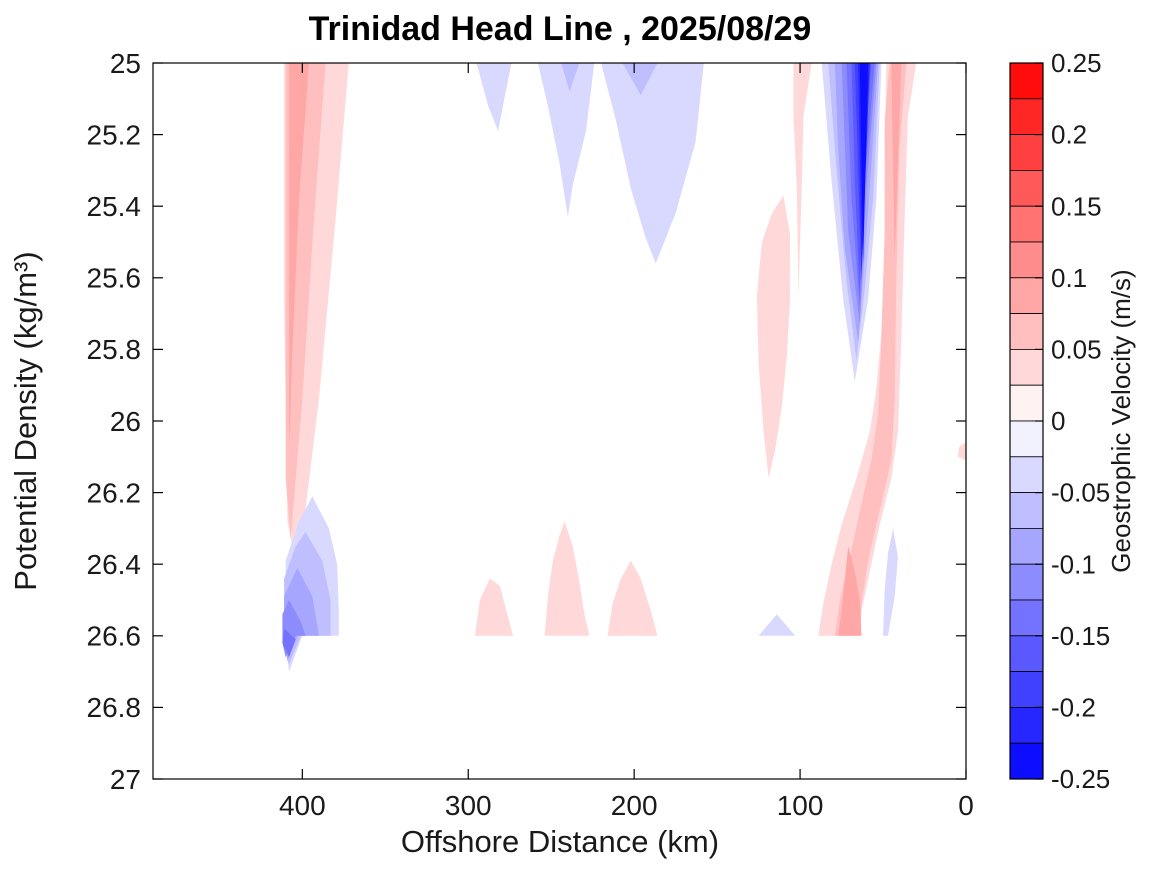 Image resolution: width=1167 pixels, height=875 pixels. What do you see at coordinates (802, 179) in the screenshot?
I see `contour-region-100km-poleward-spike` at bounding box center [802, 179].